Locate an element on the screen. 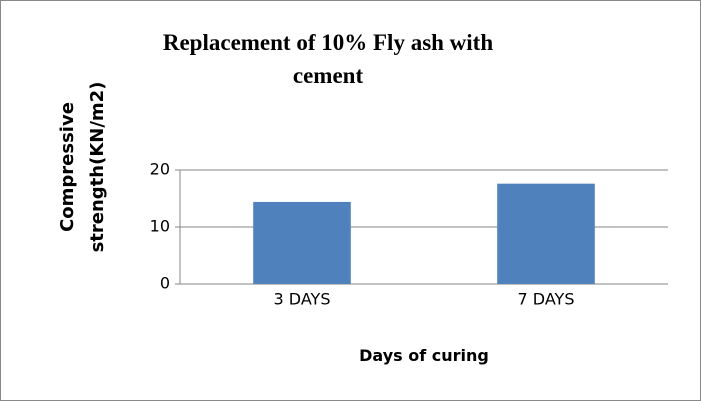 This screenshot has height=401, width=701. x-tick-label: 3 DAYS is located at coordinates (302, 299).